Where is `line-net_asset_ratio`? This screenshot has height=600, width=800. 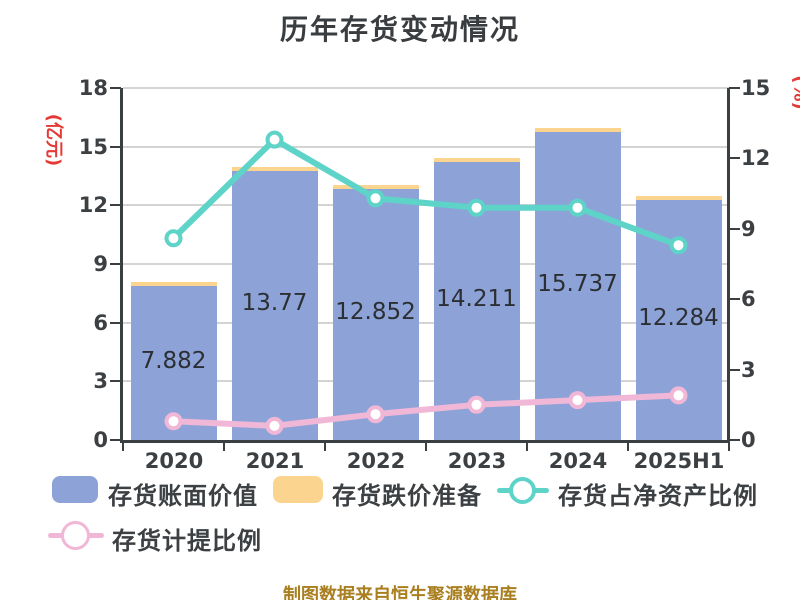
line-net_asset_ratio is located at coordinates (426, 192).